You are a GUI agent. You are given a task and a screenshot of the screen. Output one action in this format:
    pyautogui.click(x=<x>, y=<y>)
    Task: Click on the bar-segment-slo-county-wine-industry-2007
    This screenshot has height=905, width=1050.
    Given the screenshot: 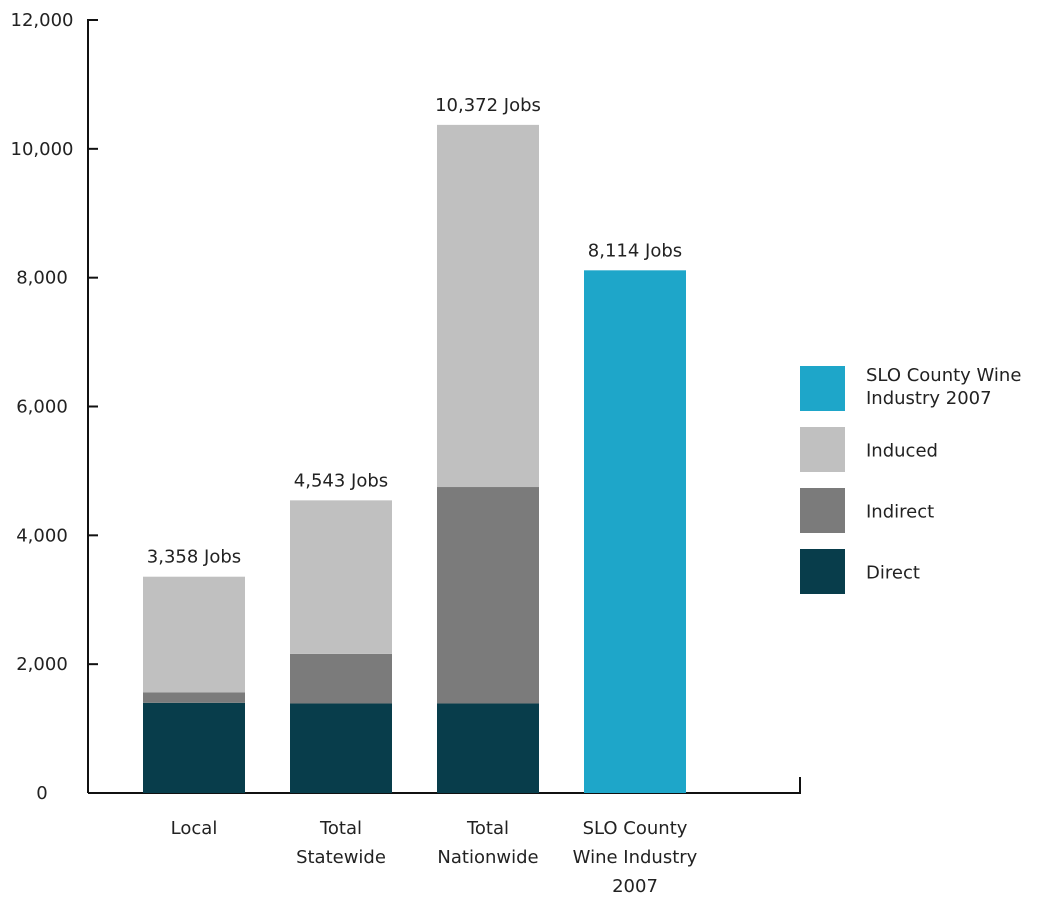 What is the action you would take?
    pyautogui.click(x=635, y=531)
    